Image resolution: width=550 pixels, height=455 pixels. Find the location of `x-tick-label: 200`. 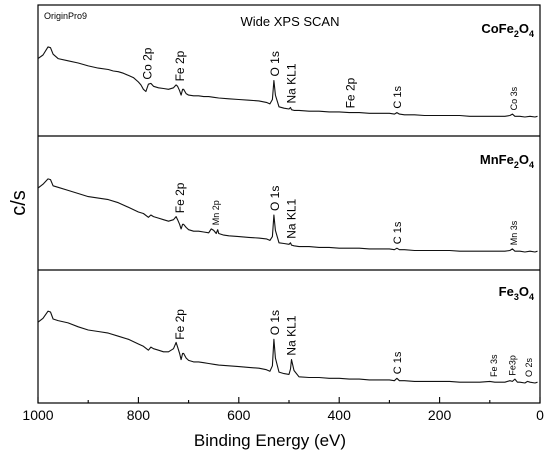

x-tick-label: 200 is located at coordinates (440, 415).